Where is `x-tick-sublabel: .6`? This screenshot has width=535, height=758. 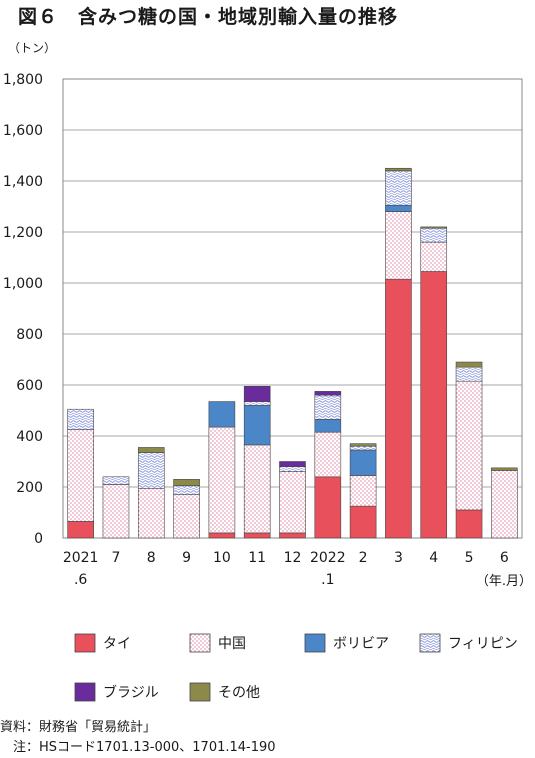 x-tick-sublabel: .6 is located at coordinates (80, 580).